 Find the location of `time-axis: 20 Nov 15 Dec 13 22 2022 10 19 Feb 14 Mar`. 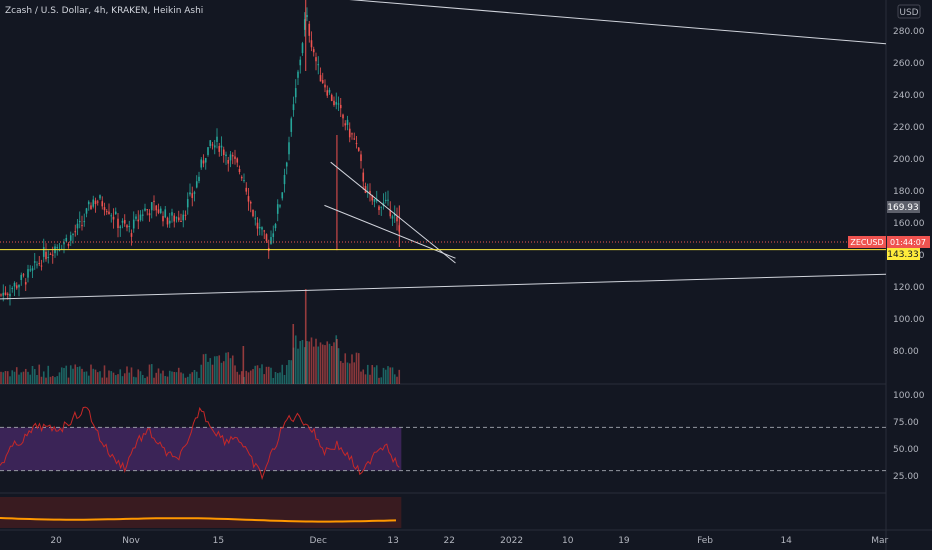

time-axis: 20 Nov 15 Dec 13 22 2022 10 19 Feb 14 Mar is located at coordinates (469, 541).